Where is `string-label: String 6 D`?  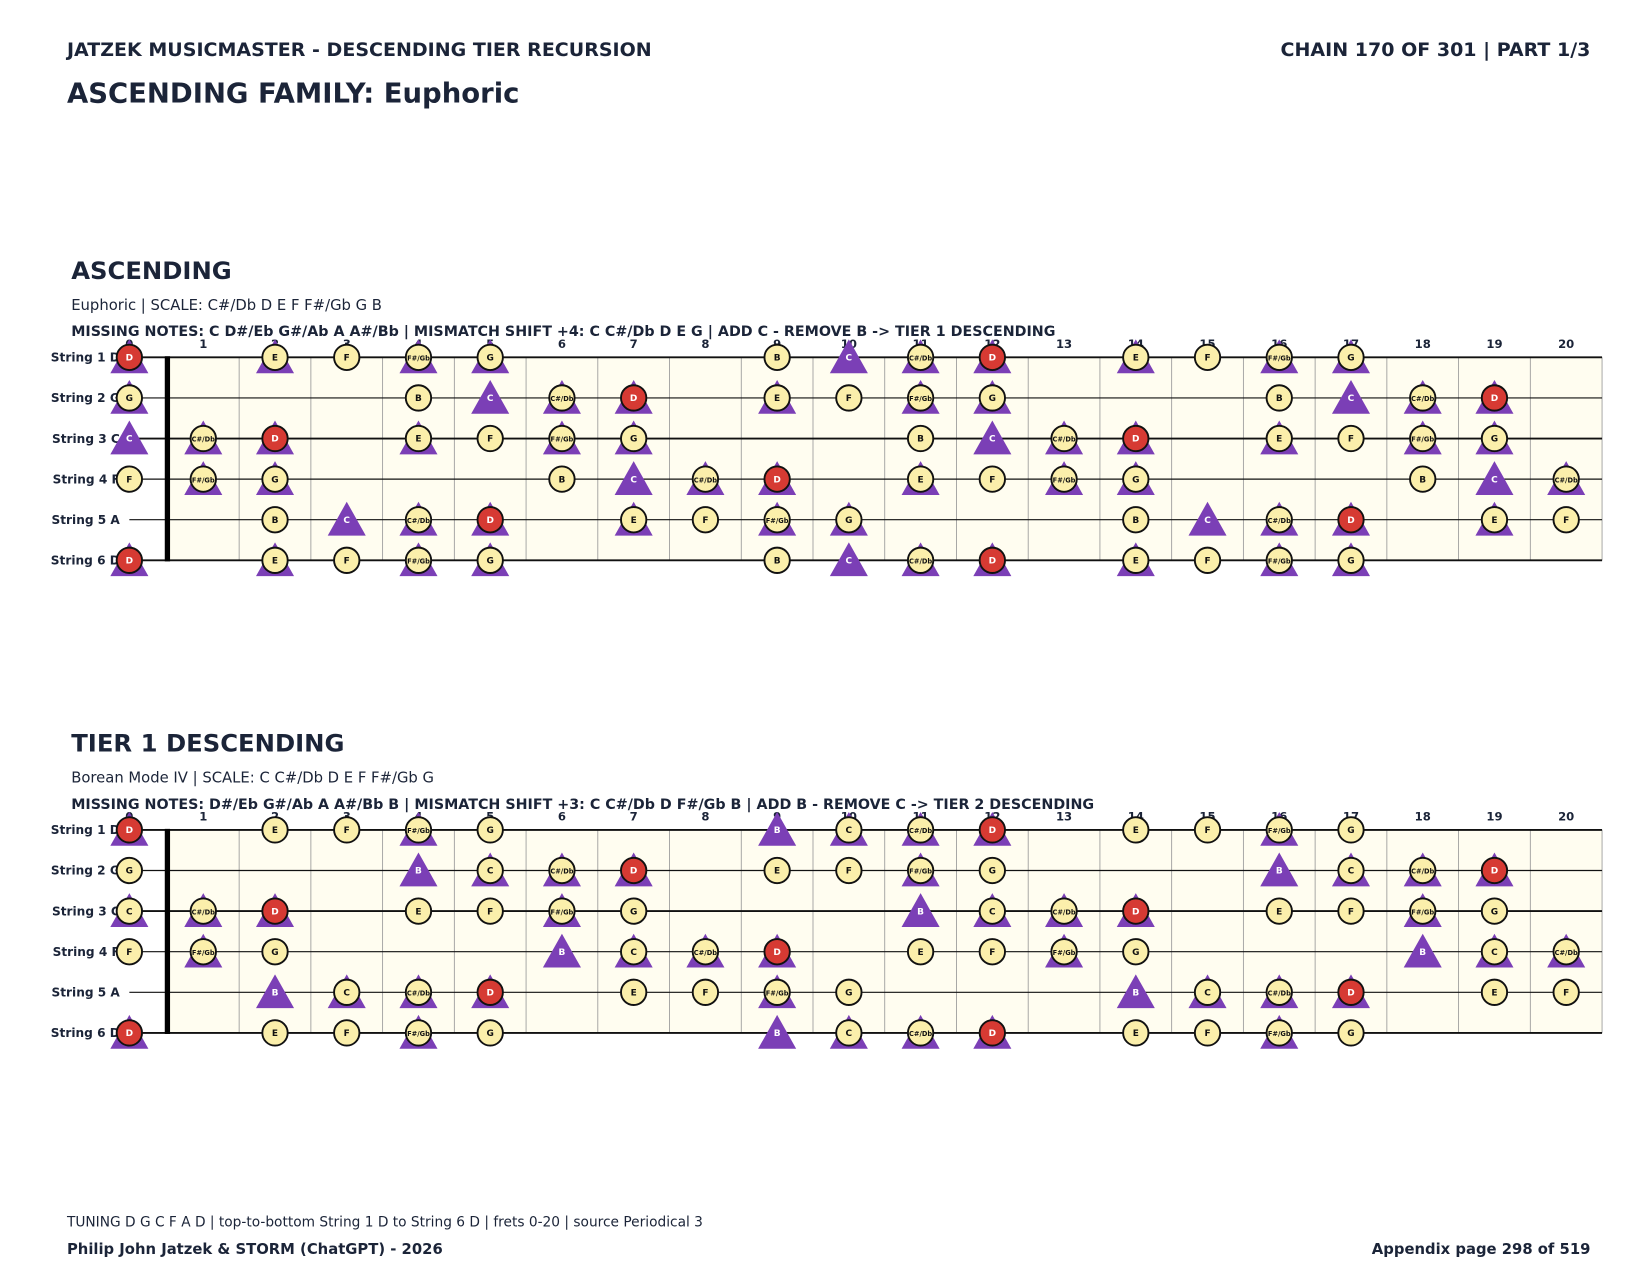 string-label: String 6 D is located at coordinates (85, 561).